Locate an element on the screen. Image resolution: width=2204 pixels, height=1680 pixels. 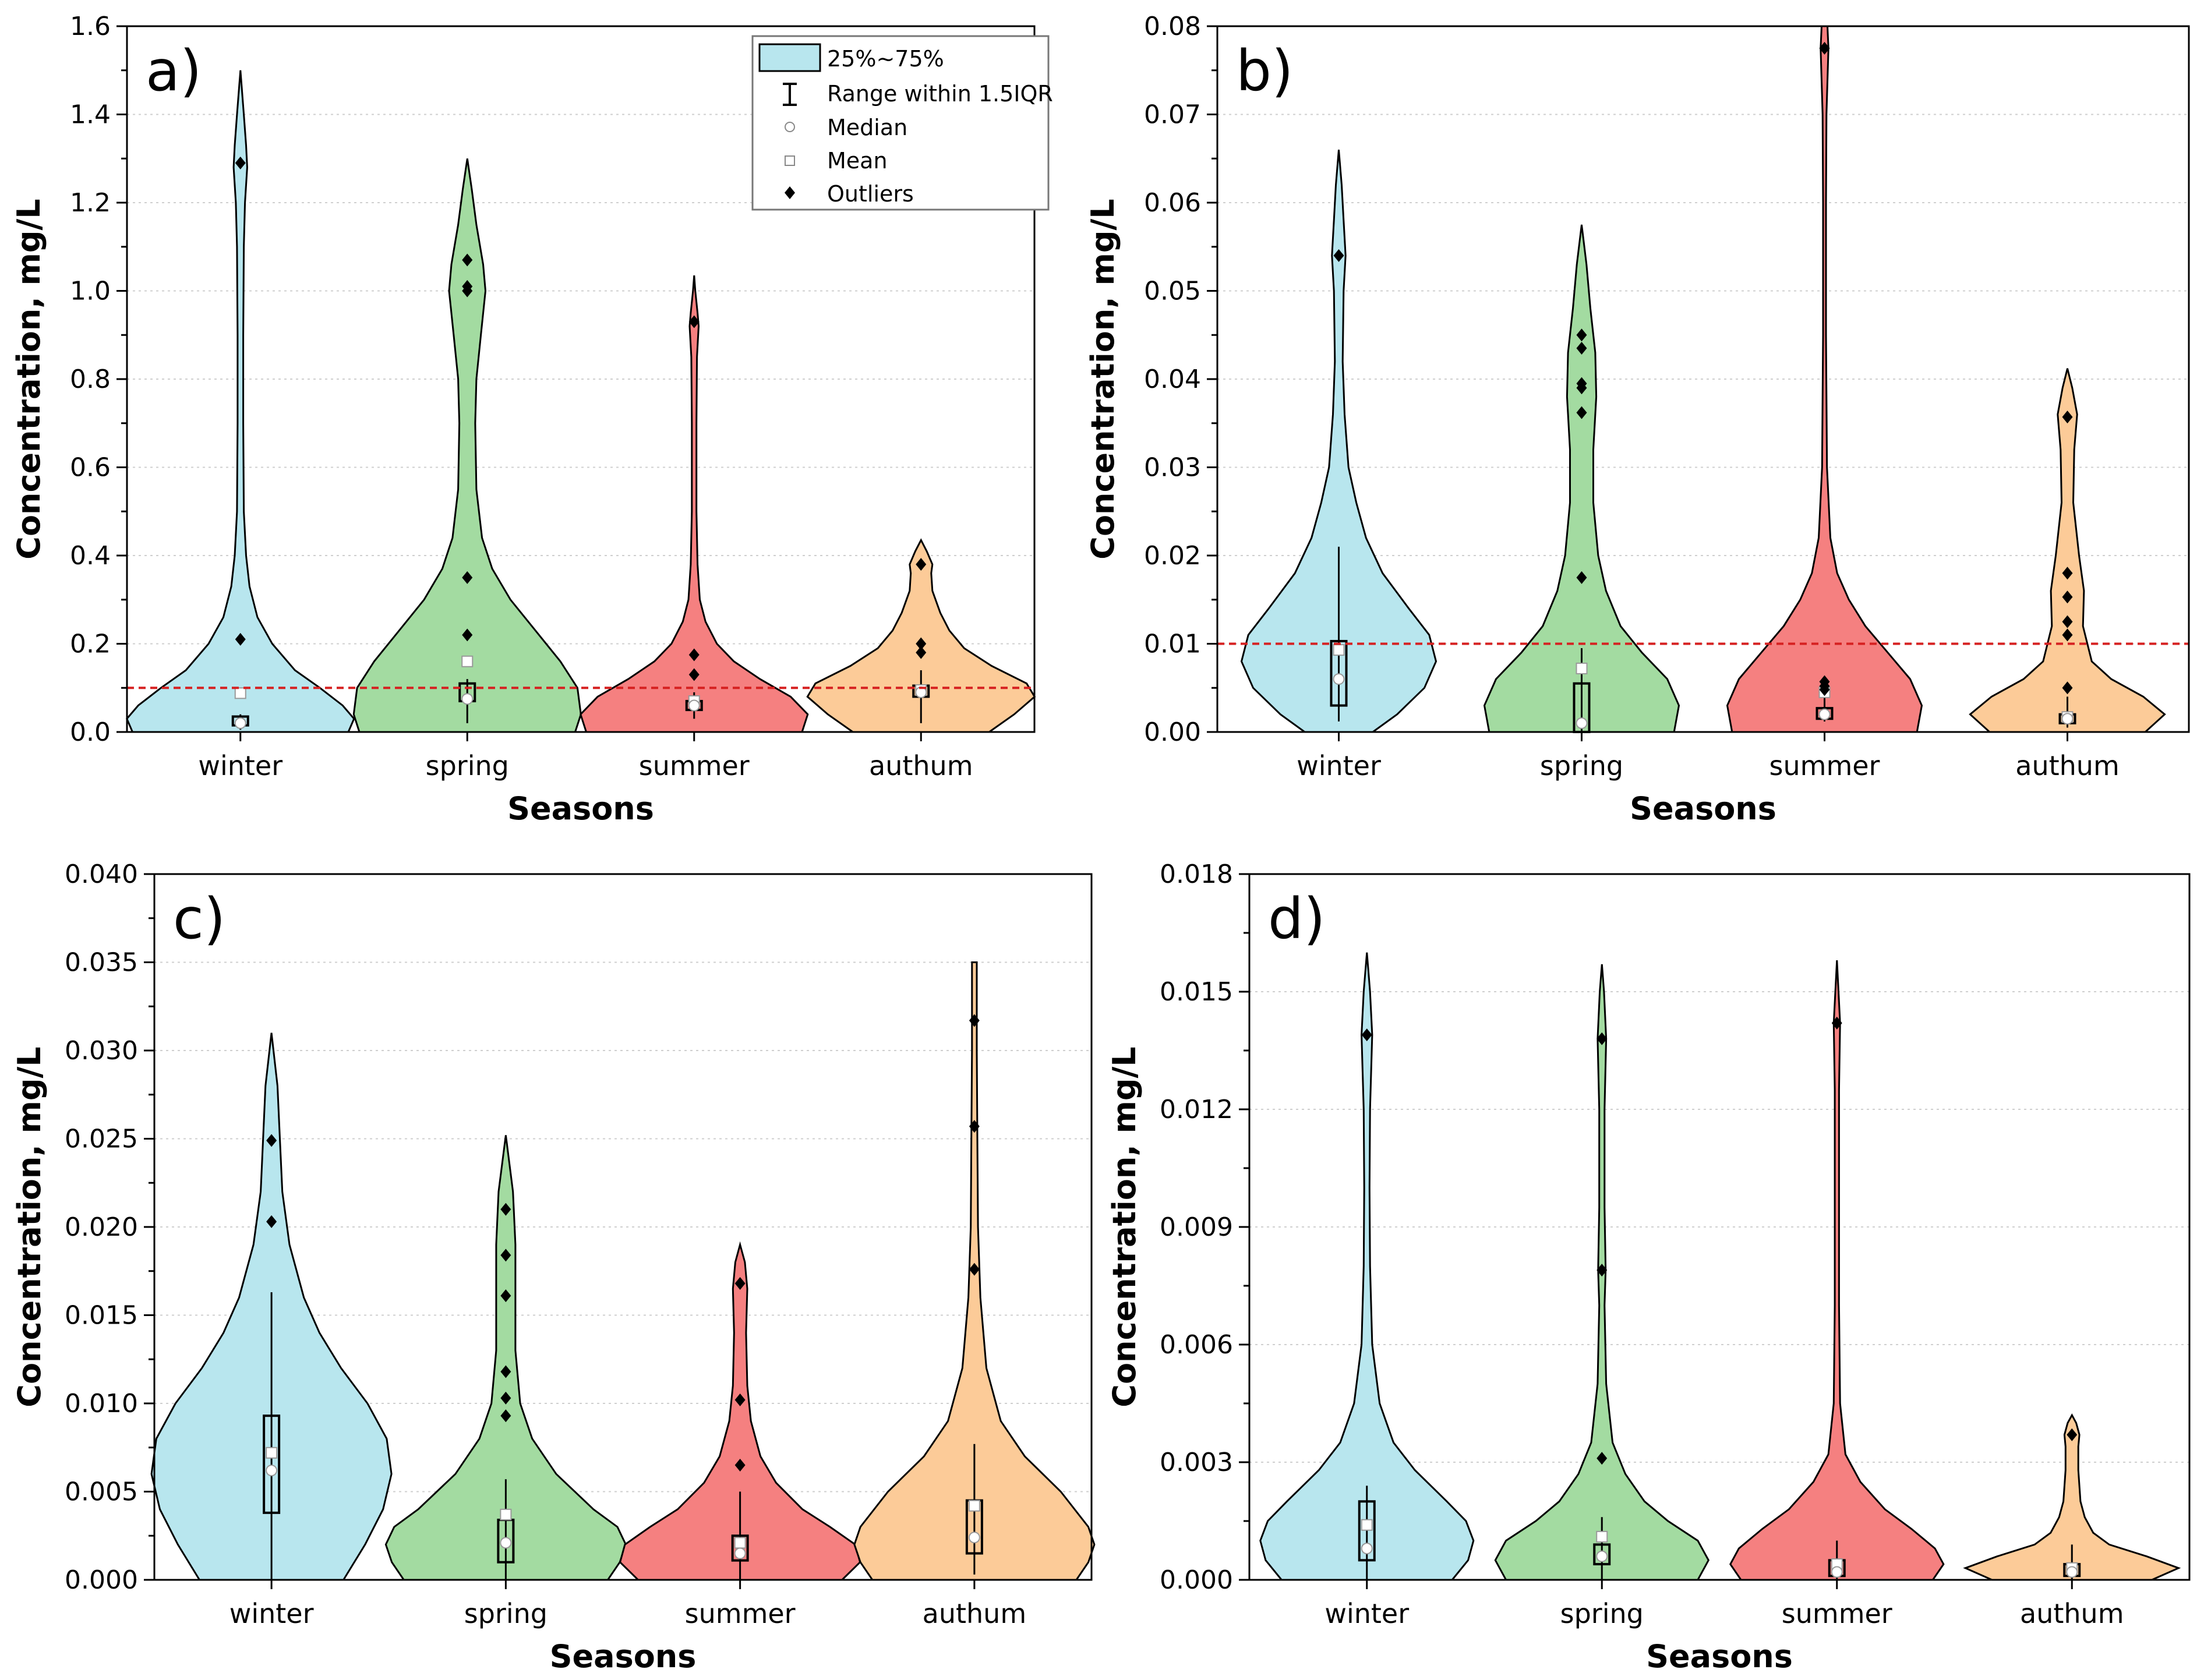
y-tick-label: 1.6 is located at coordinates (90, 26).